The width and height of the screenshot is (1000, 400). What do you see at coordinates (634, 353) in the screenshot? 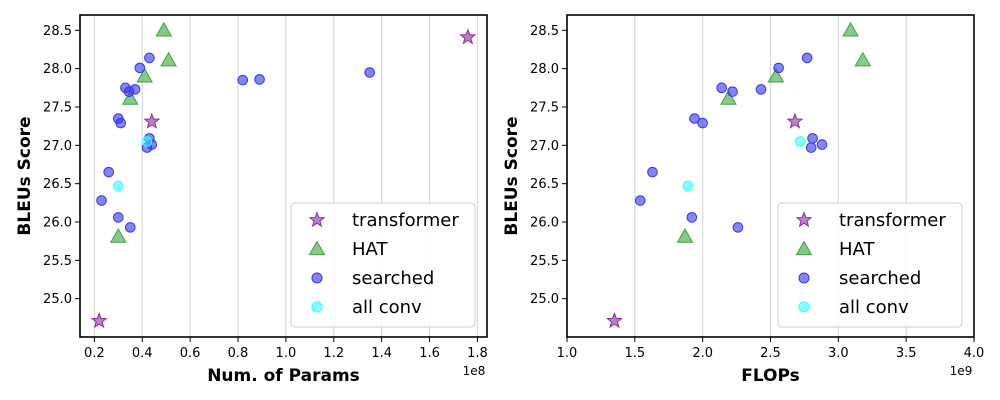
I see `x-tick-label: 1.5` at bounding box center [634, 353].